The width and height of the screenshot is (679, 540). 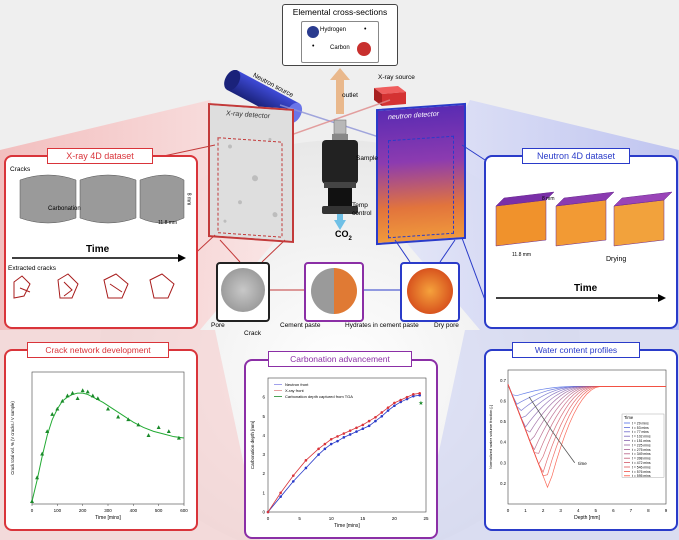 I want to click on carb-chart-title: Carbonation advancement, so click(x=340, y=359).